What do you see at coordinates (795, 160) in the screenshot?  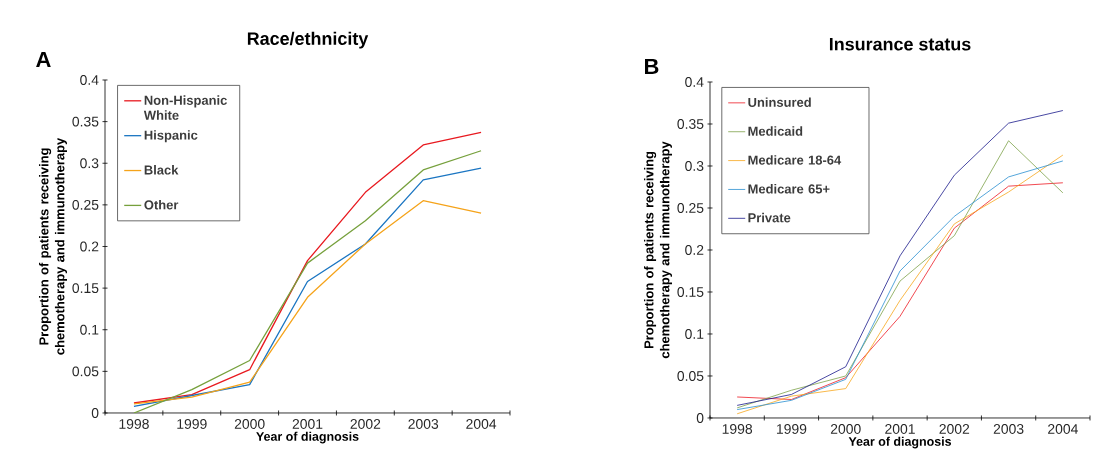 I see `legend-label: Medicare 18-64` at bounding box center [795, 160].